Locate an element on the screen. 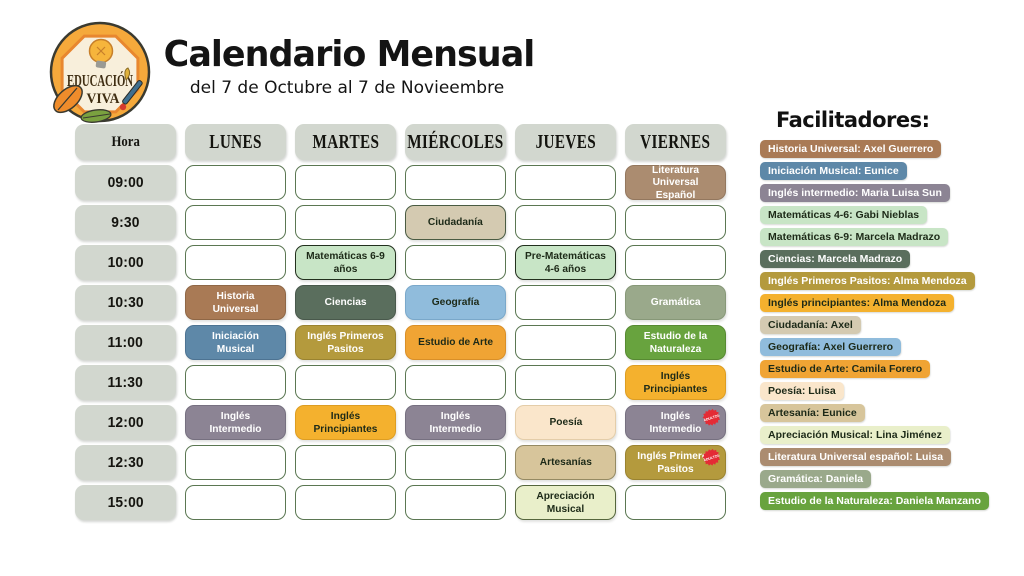  time-label: 10:30 is located at coordinates (125, 302).